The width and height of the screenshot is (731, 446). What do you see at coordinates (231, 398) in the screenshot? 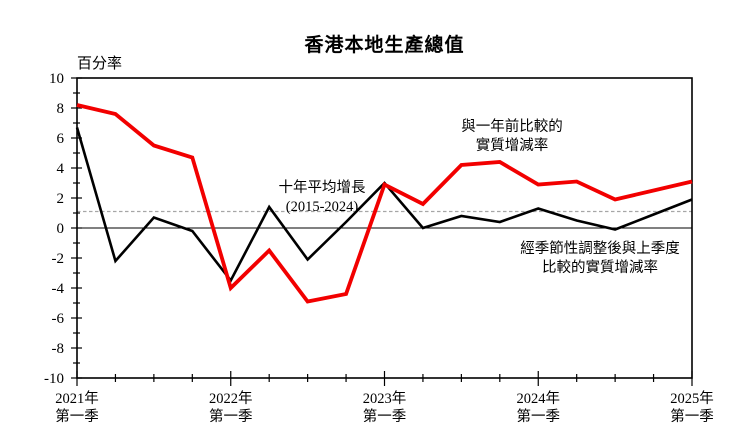
I see `x-axis-year-label: 2022年` at bounding box center [231, 398].